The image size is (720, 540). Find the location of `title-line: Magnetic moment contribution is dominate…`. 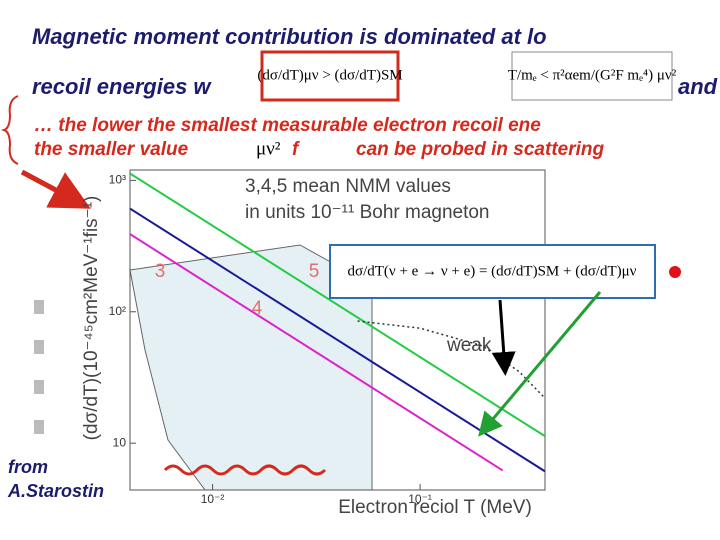

title-line: Magnetic moment contribution is dominate… is located at coordinates (289, 36).